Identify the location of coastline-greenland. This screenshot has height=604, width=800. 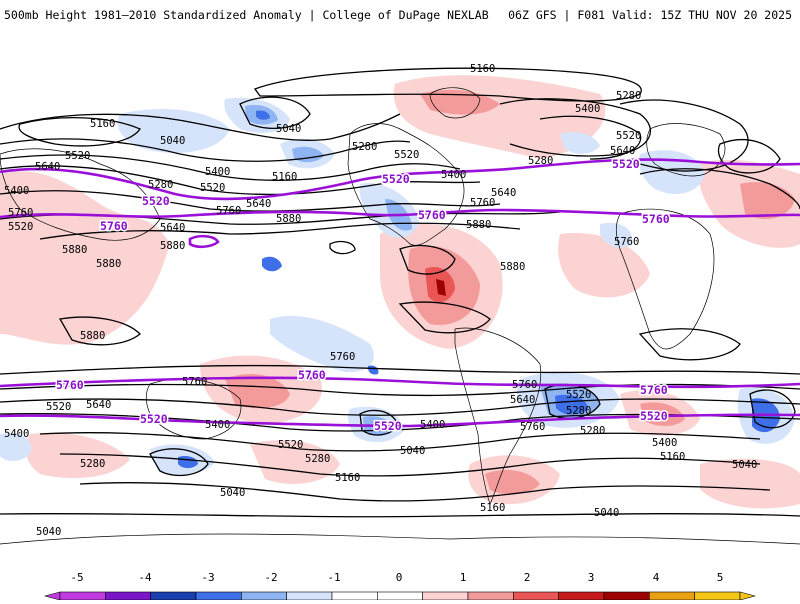
(455, 103).